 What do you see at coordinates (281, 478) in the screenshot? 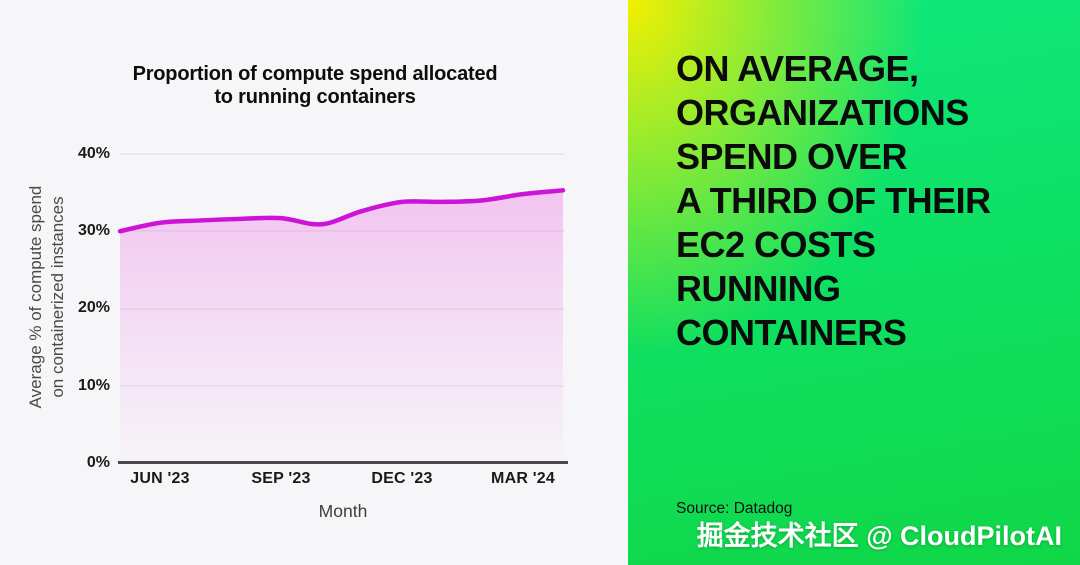
I see `x-tick-sep23: SEP '23` at bounding box center [281, 478].